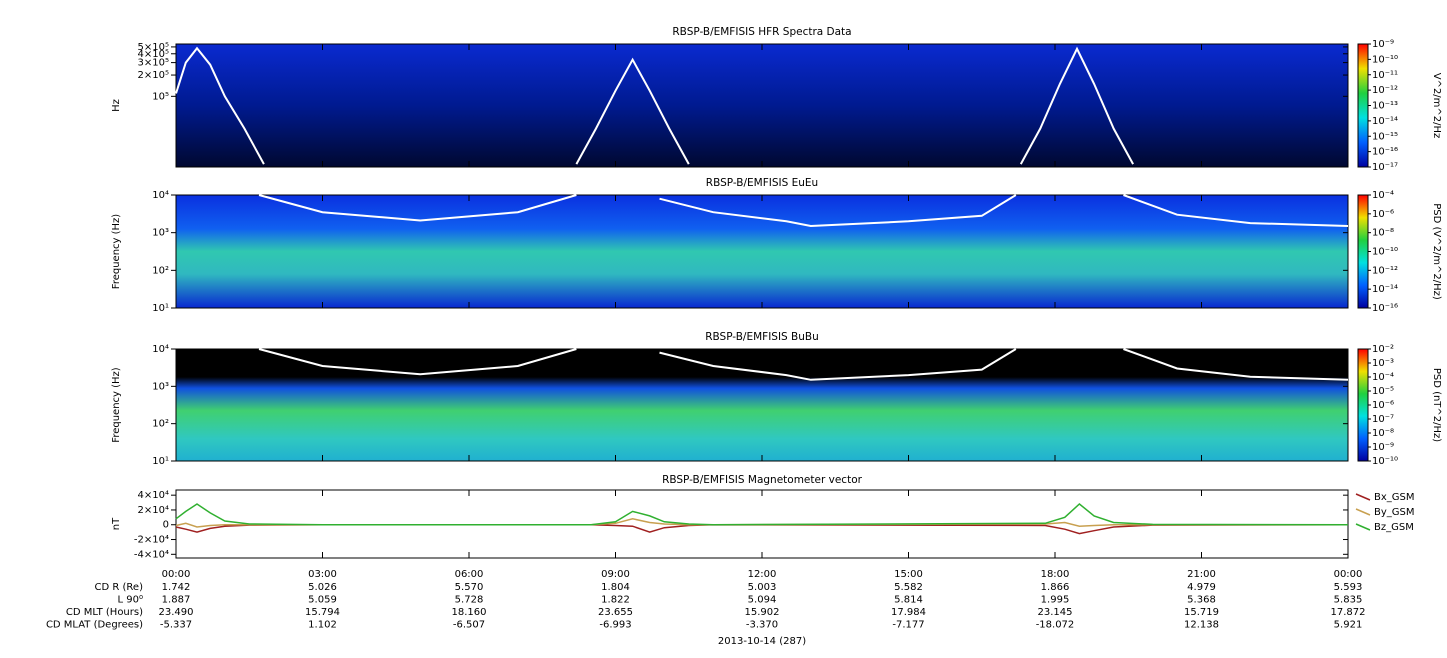  Describe the element at coordinates (153, 63) in the screenshot. I see `y-tick-label: 3×10⁵` at that location.